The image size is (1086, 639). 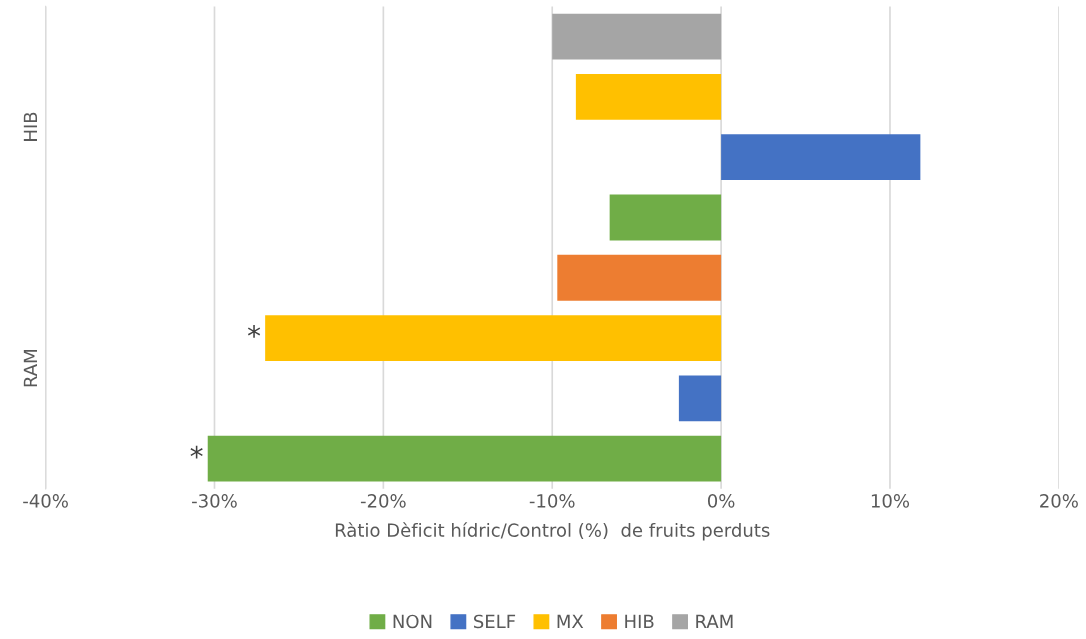 What do you see at coordinates (552, 501) in the screenshot?
I see `x-tick-label: -10%` at bounding box center [552, 501].